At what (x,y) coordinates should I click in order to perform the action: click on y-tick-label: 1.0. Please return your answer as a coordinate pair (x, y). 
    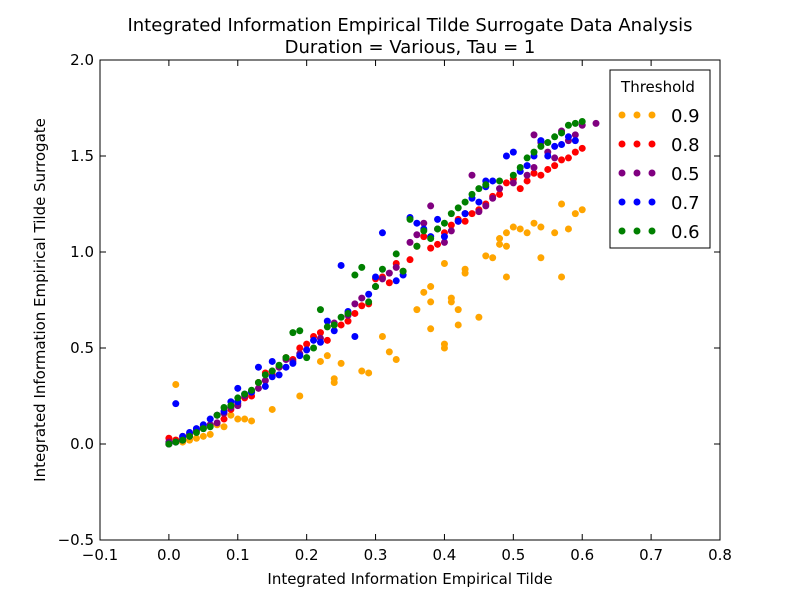
    Looking at the image, I should click on (82, 252).